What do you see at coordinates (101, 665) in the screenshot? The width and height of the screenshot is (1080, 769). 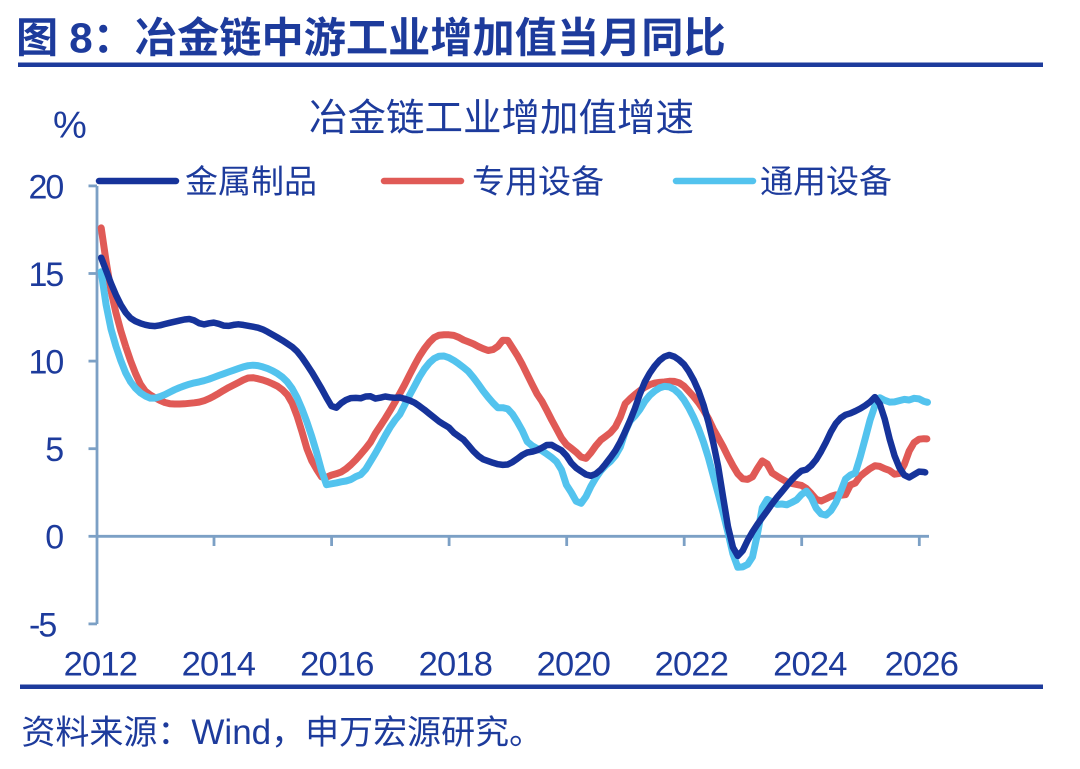 I see `svg-text: 2012` at bounding box center [101, 665].